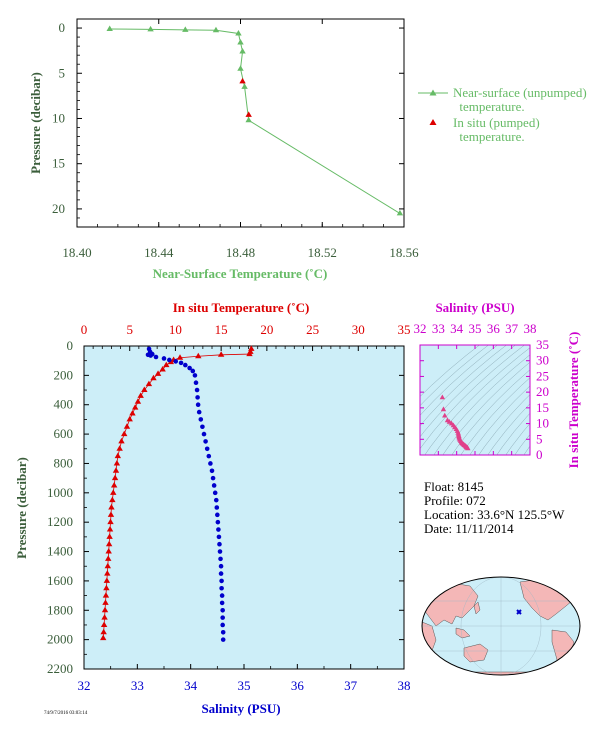 This screenshot has width=601, height=732. Describe the element at coordinates (298, 685) in the screenshot. I see `salinity-tick-label: 36` at that location.